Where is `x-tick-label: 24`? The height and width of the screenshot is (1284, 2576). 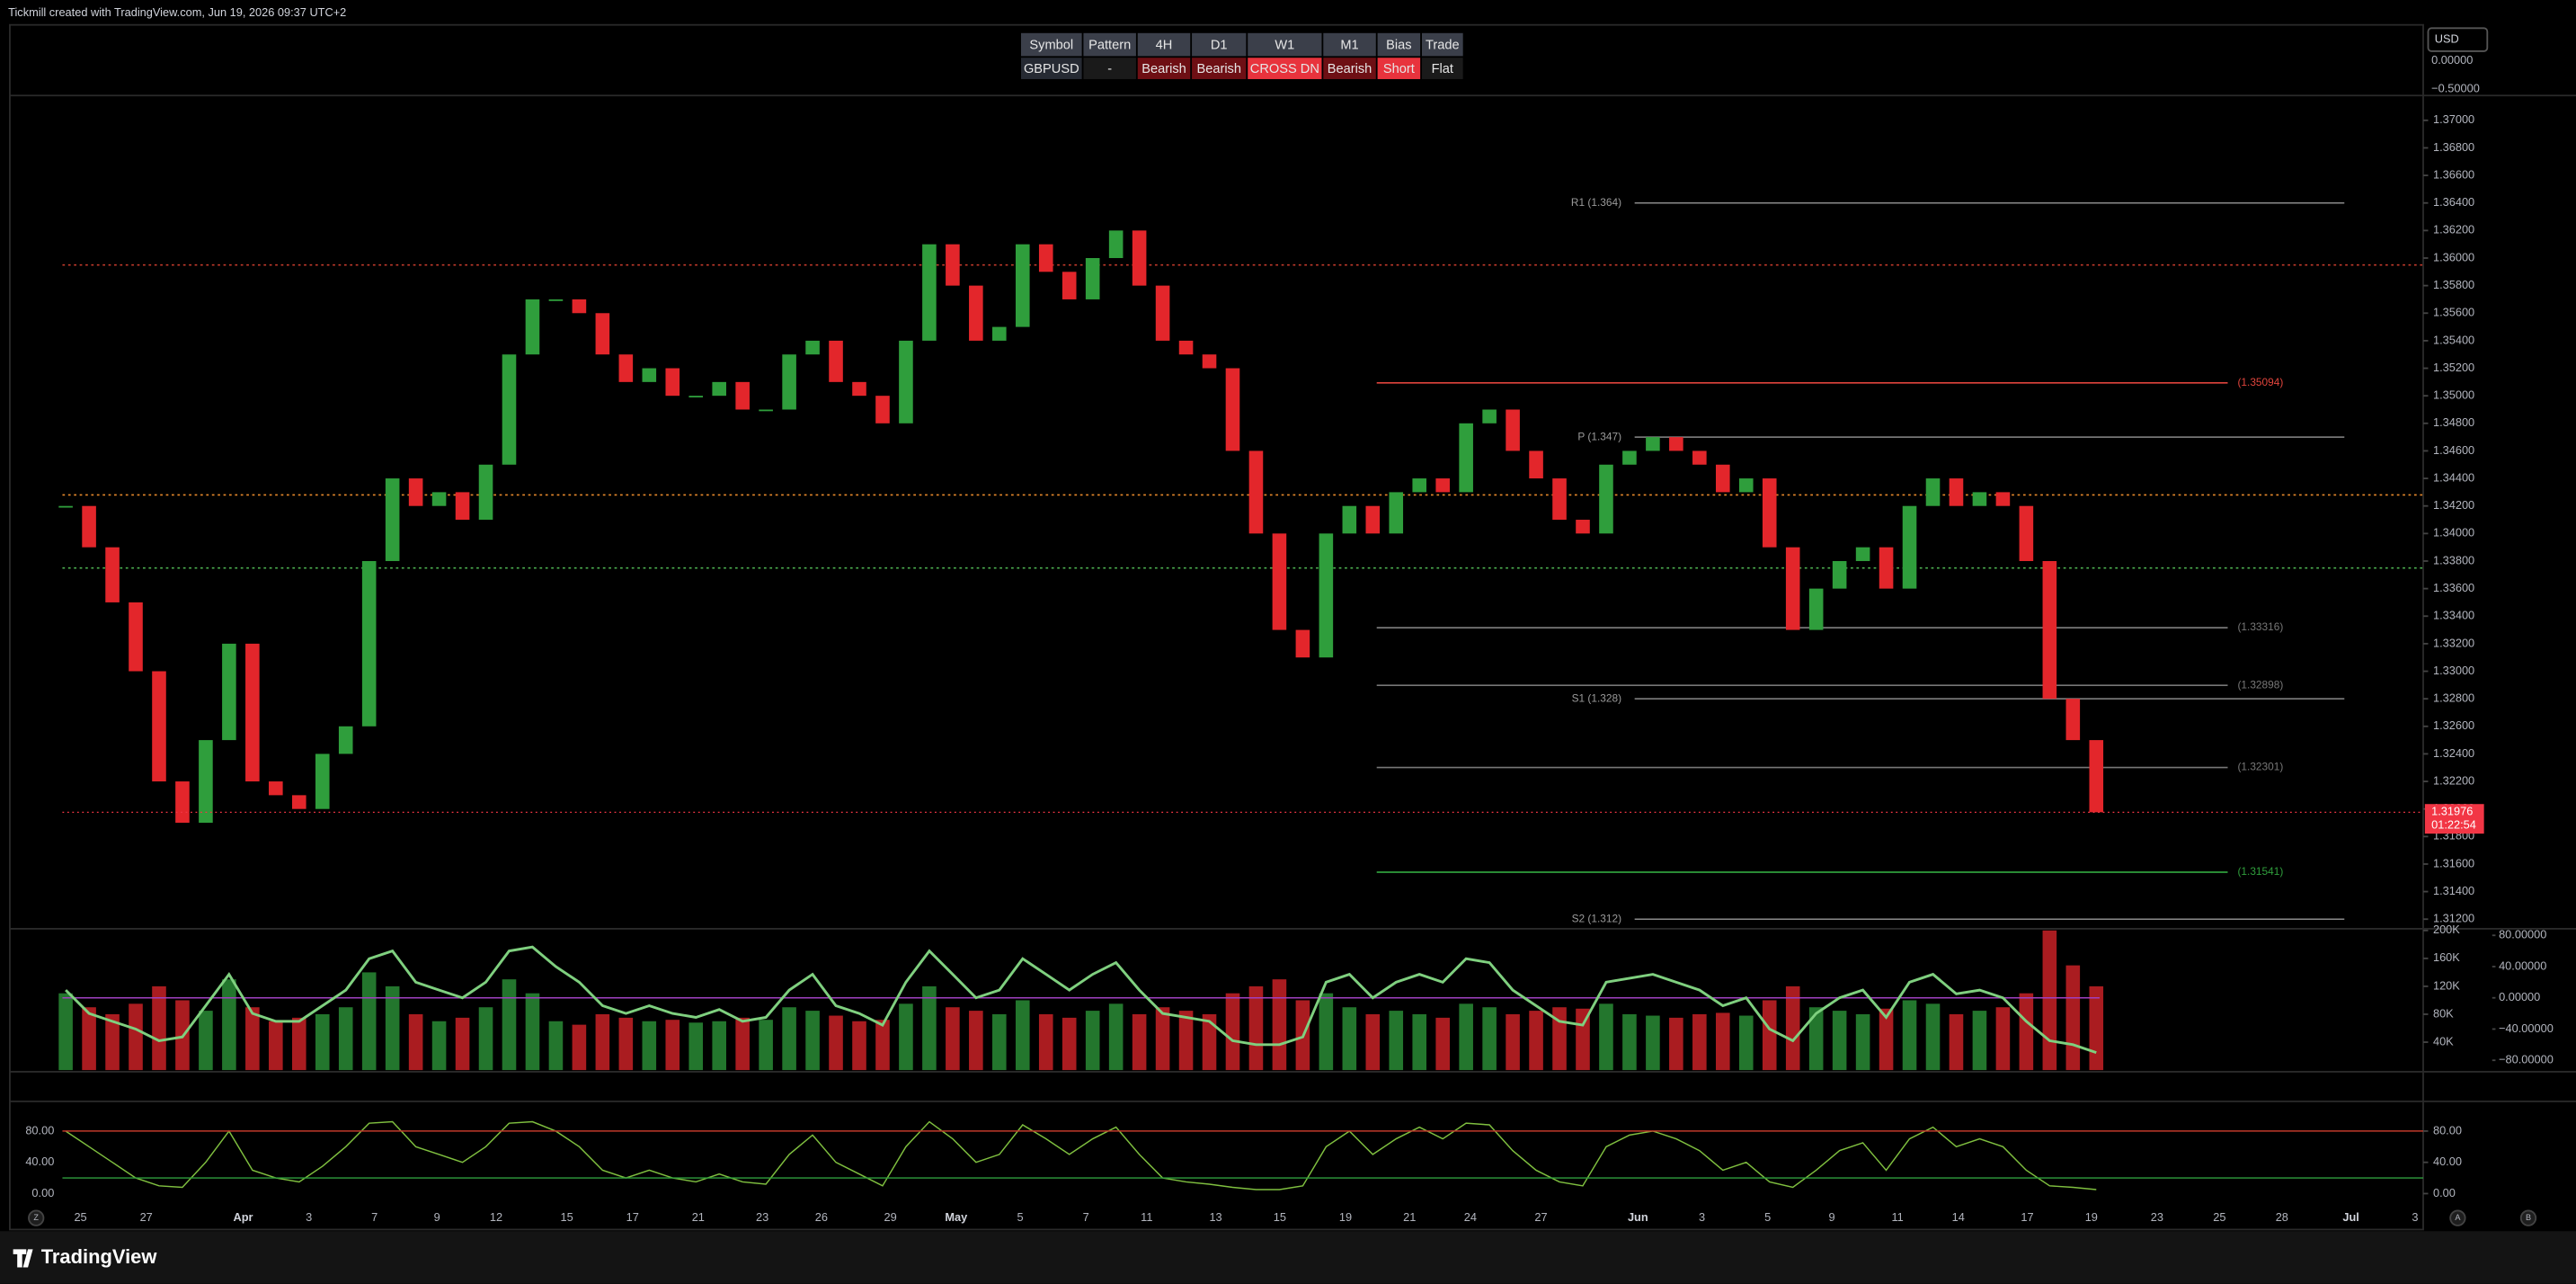
x-tick-label: 24 is located at coordinates (1470, 1217).